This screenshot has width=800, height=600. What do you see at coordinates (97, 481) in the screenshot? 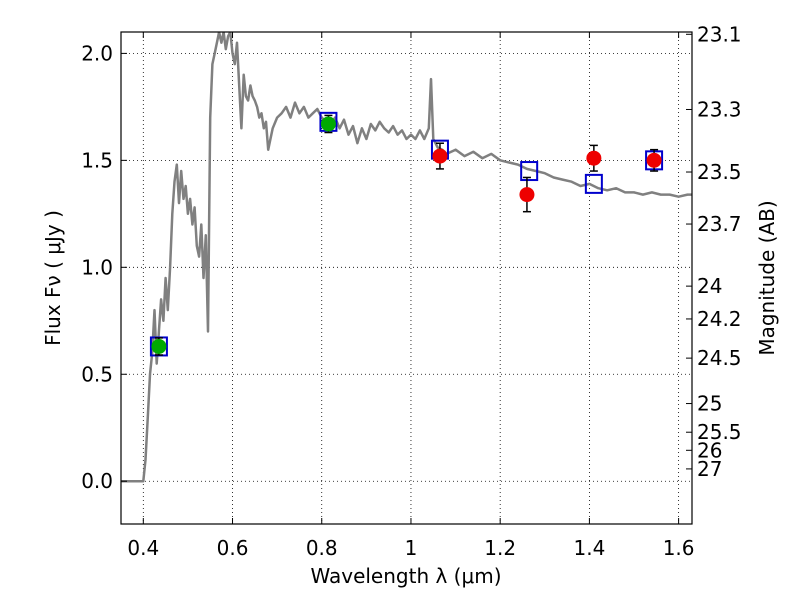
I see `y-tick-label: 0.0` at bounding box center [97, 481].